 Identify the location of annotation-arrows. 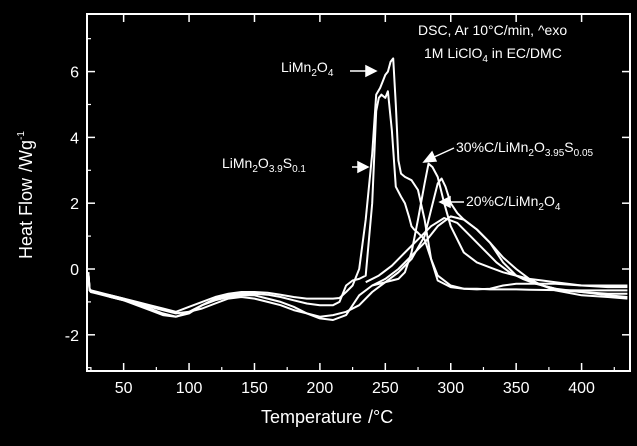
(407, 136).